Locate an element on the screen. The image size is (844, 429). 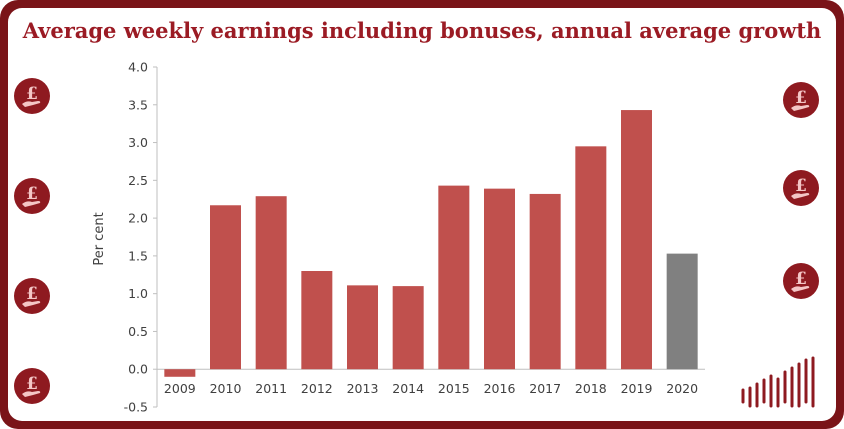
x-tick-label: 2016 is located at coordinates (500, 388).